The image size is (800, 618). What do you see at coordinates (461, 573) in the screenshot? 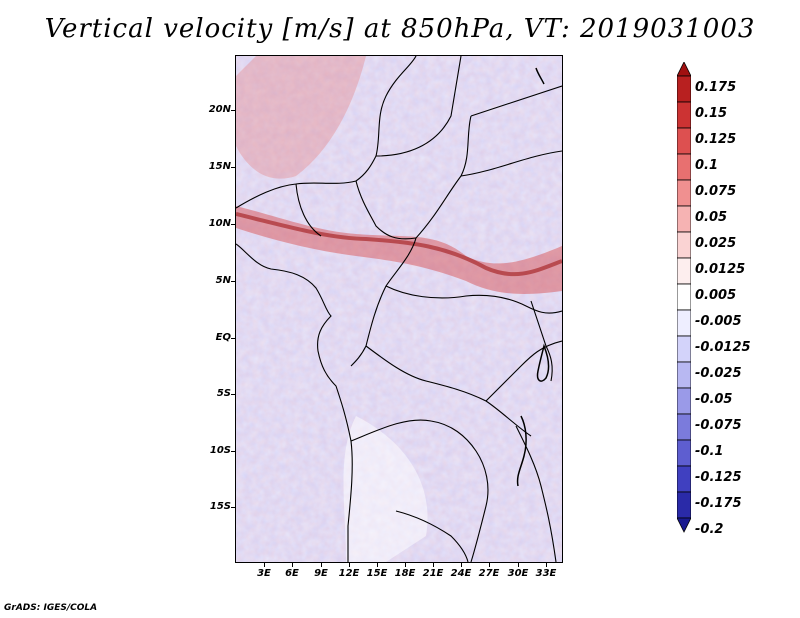
I see `lon-label-24e: 24E` at bounding box center [461, 573].